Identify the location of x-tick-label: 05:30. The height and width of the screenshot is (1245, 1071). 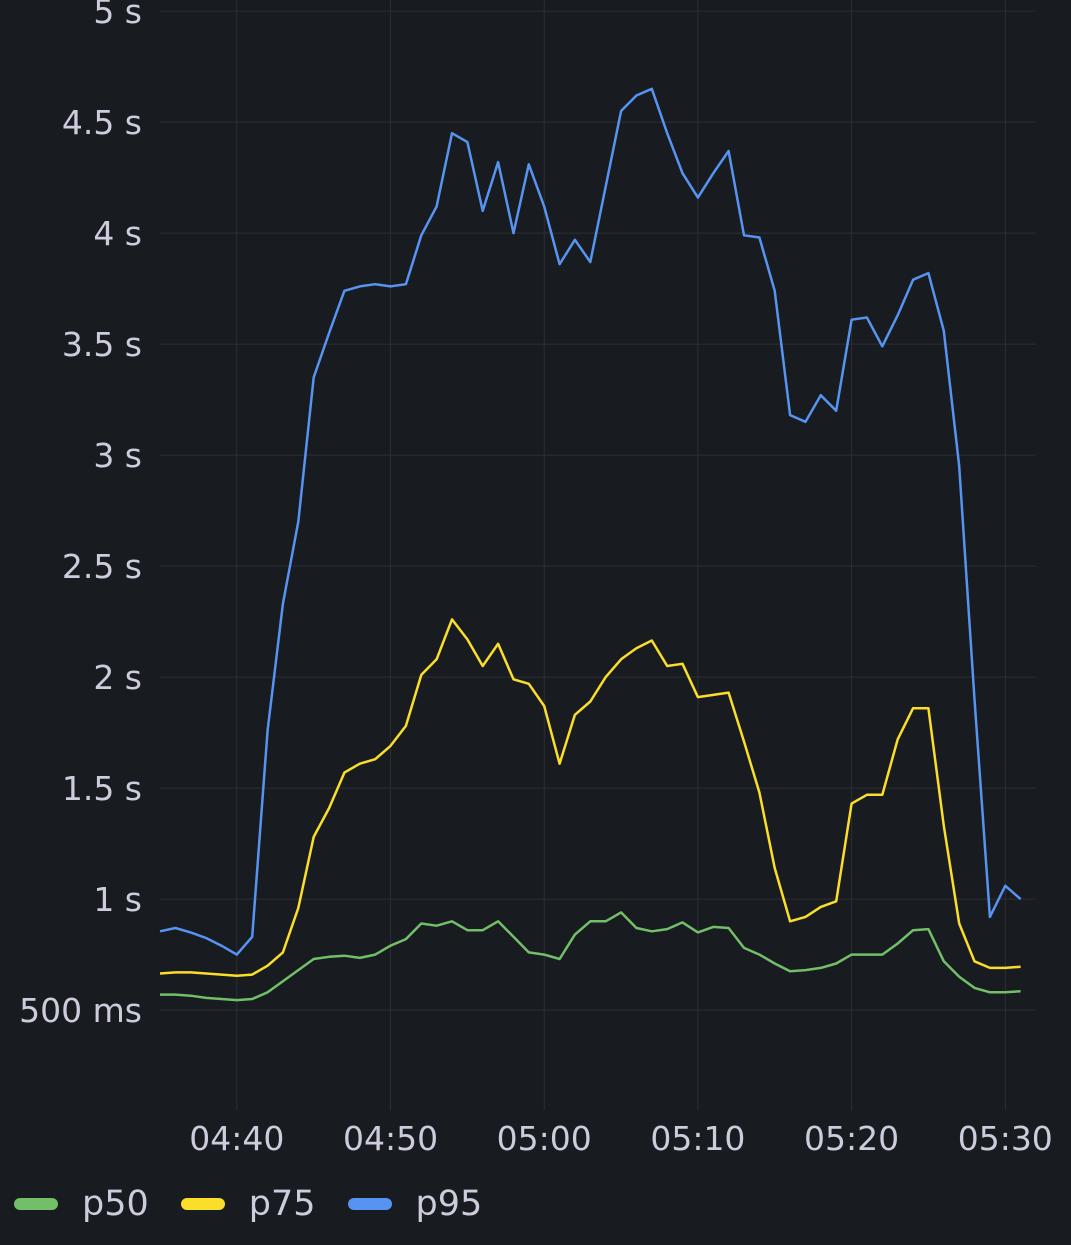
(1005, 1138).